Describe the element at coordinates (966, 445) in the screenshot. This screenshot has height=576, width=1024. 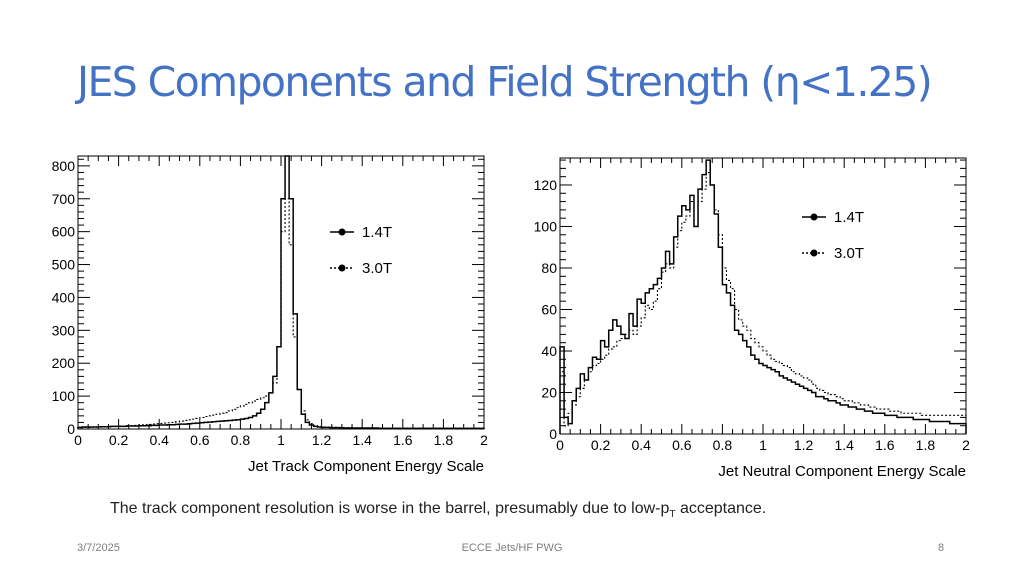
I see `neutral-x-tick-label: 2` at that location.